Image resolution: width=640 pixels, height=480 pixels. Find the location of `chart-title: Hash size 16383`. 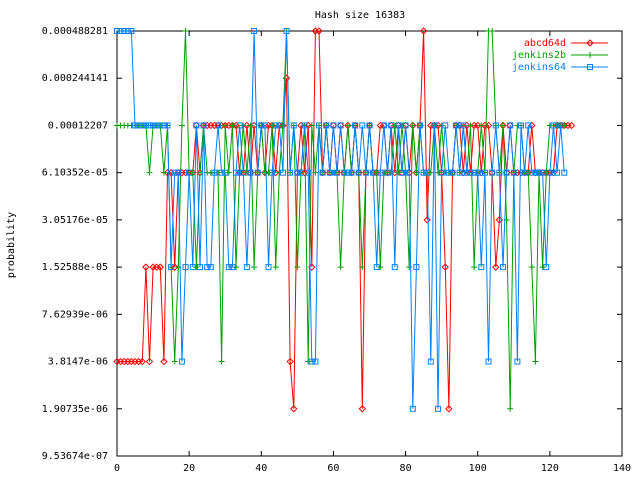

chart-title: Hash size 16383 is located at coordinates (360, 15).